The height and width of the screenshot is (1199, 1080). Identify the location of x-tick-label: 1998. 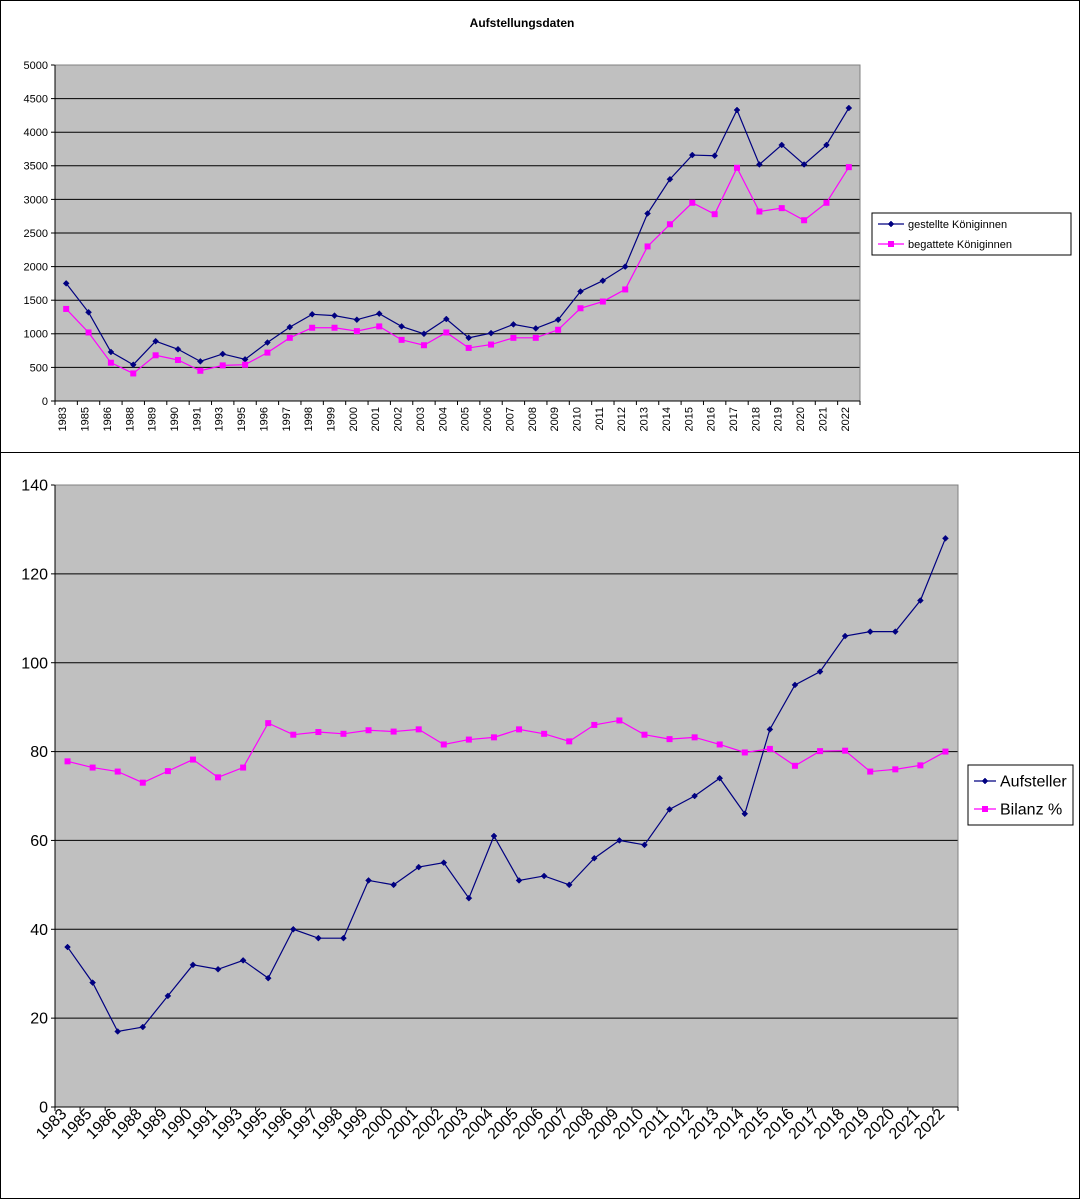
(309, 419).